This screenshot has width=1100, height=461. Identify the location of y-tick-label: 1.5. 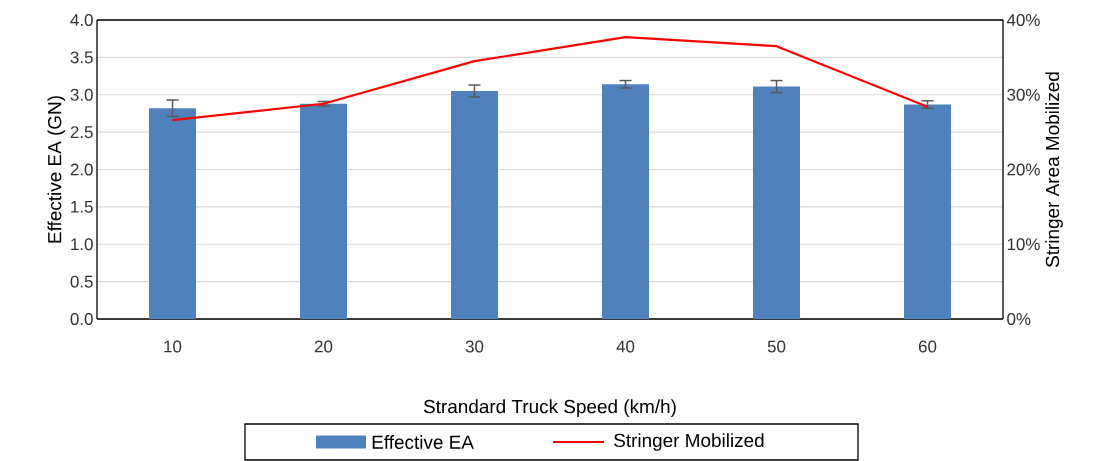
(82, 206).